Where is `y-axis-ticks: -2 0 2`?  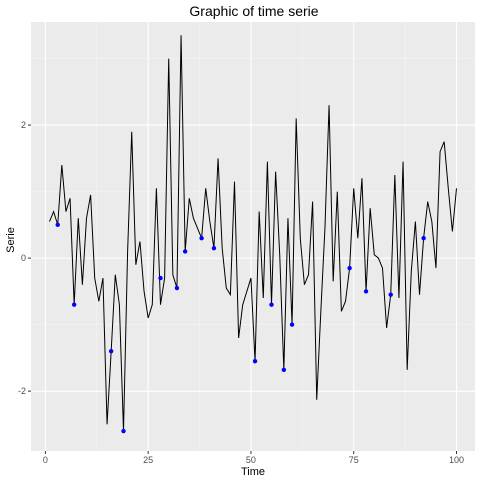
y-axis-ticks: -2 0 2 is located at coordinates (24, 258).